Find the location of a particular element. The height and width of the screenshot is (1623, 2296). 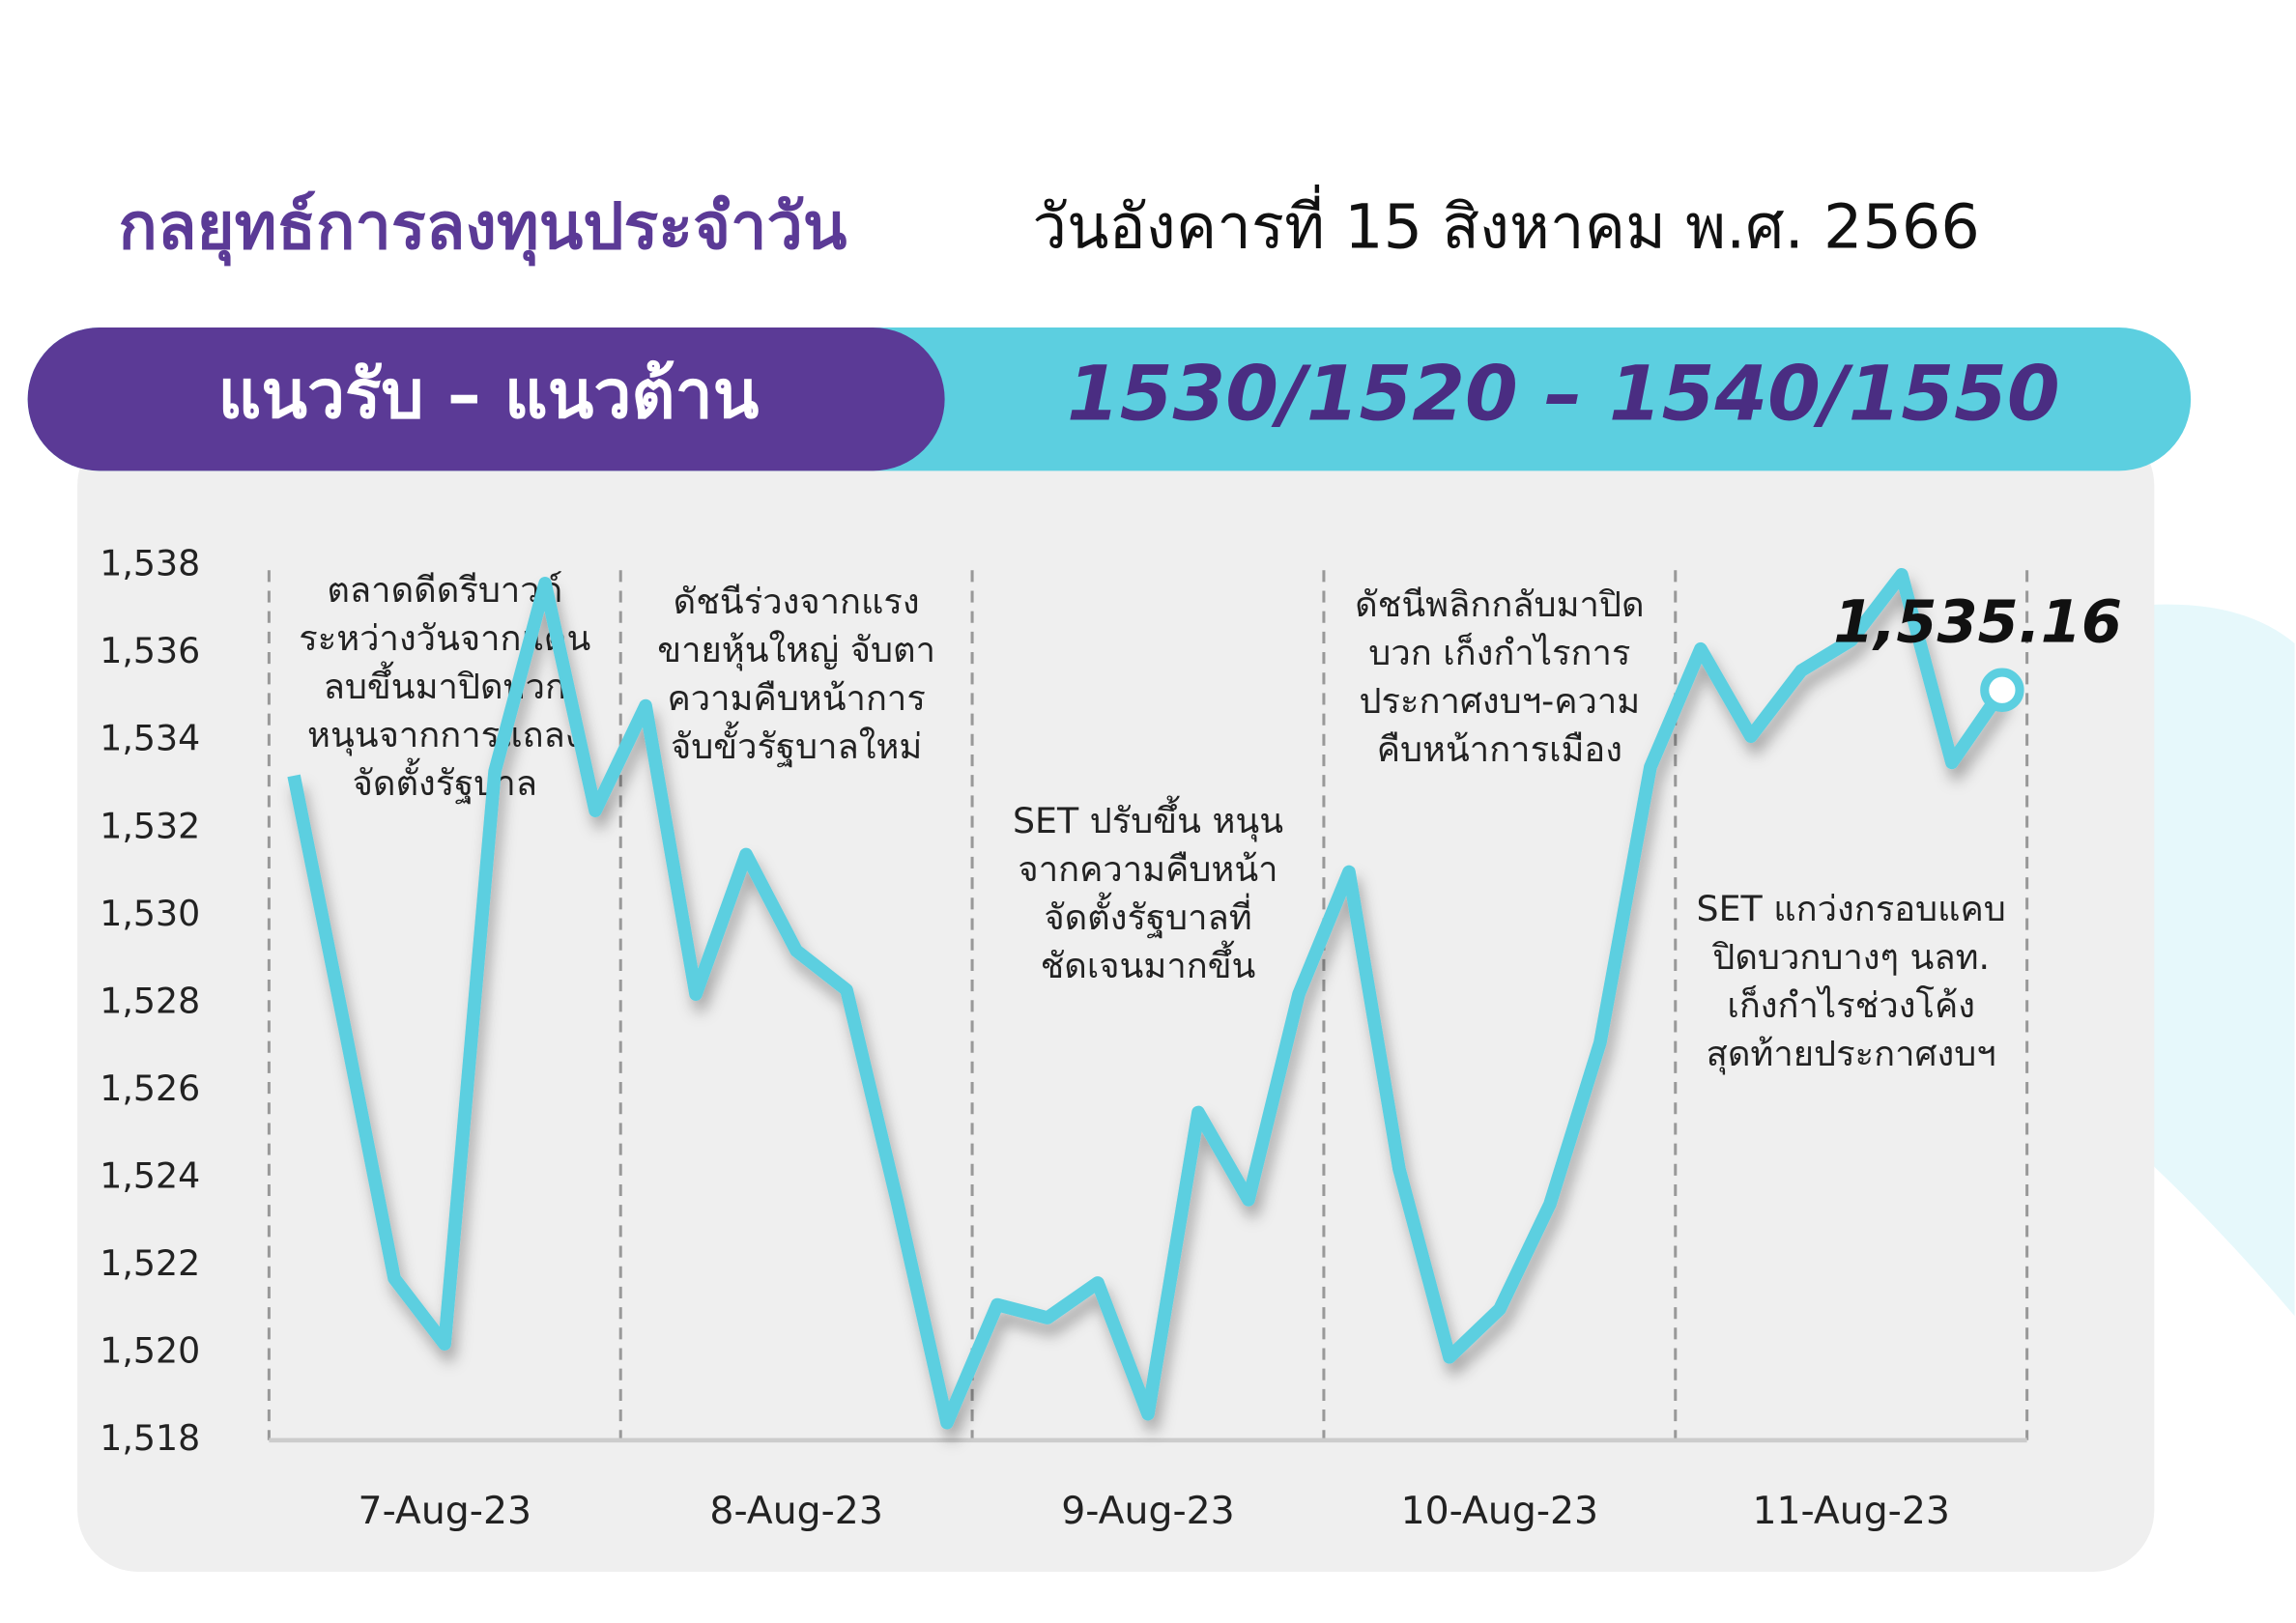

annotation: คืบหน้าการเมือง is located at coordinates (1499, 749).